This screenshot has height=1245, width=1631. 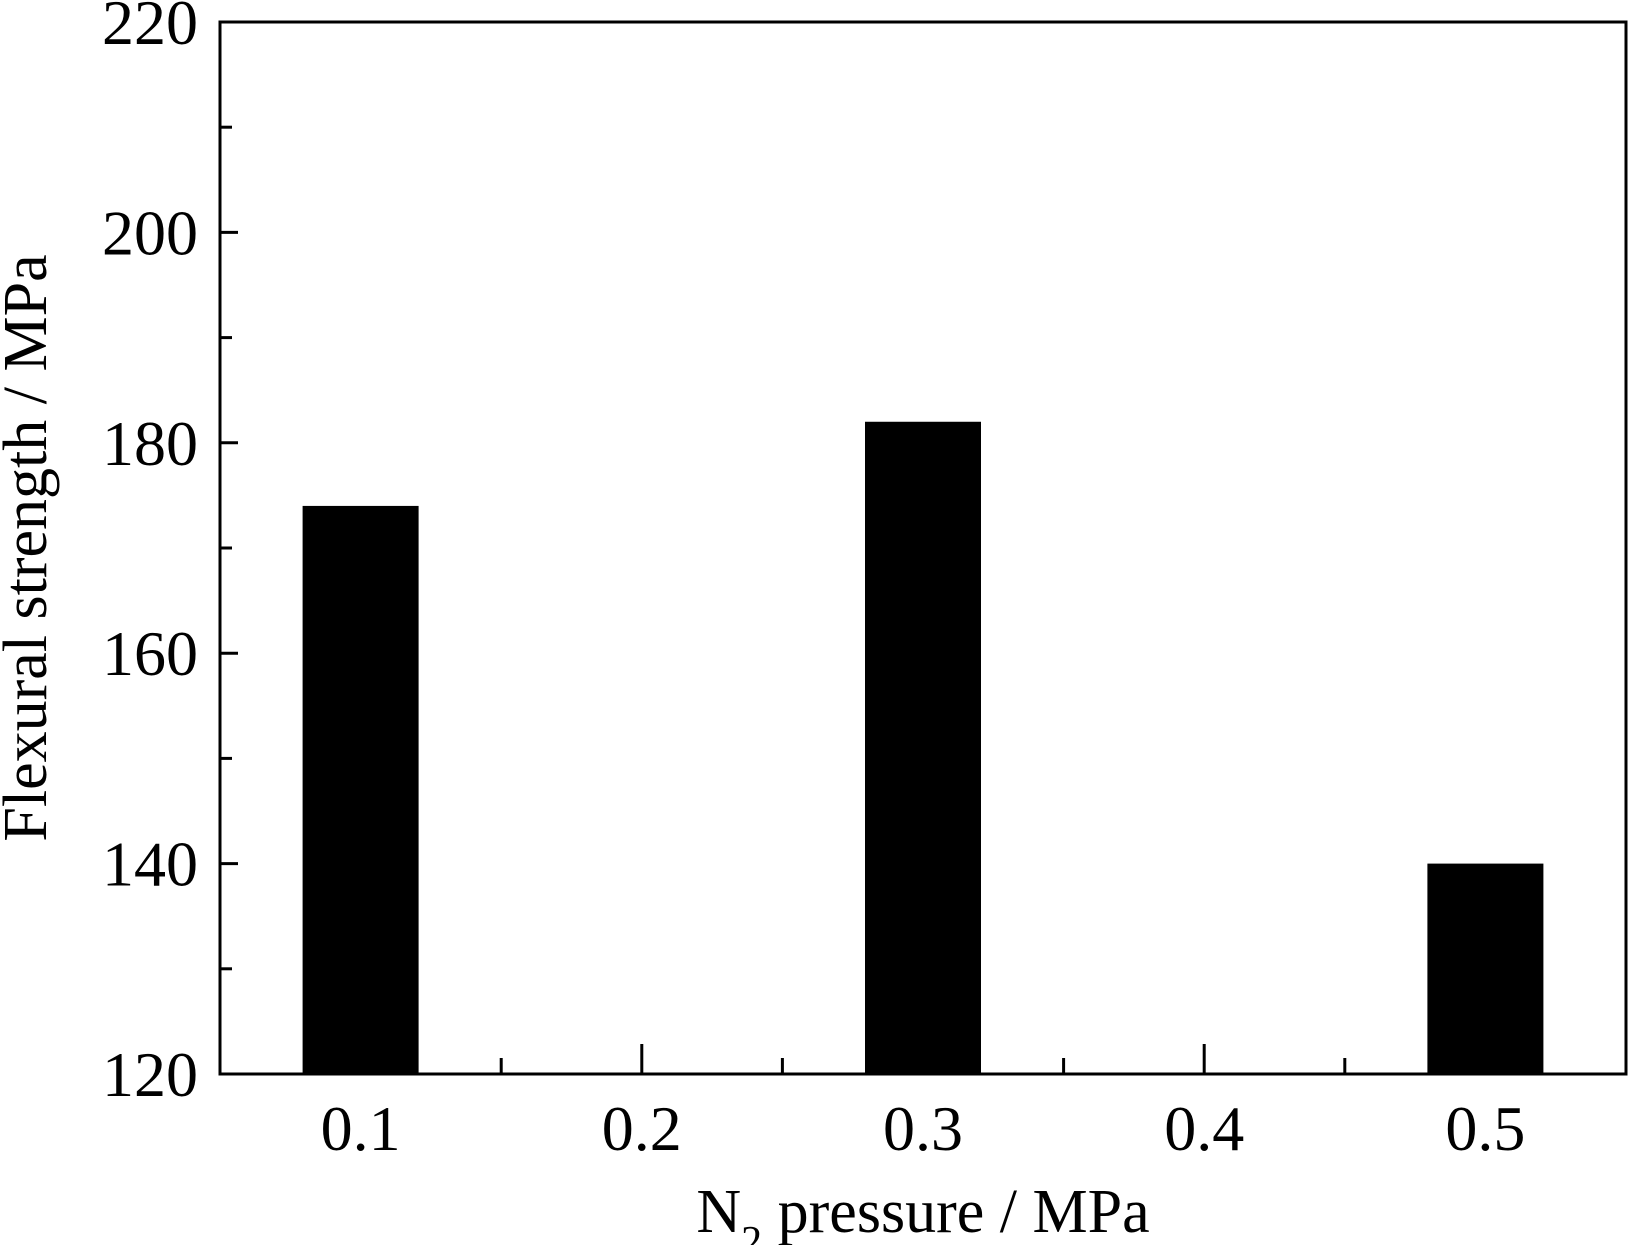 I want to click on x-axis-title-rest: pressure / MPa, so click(x=955, y=1211).